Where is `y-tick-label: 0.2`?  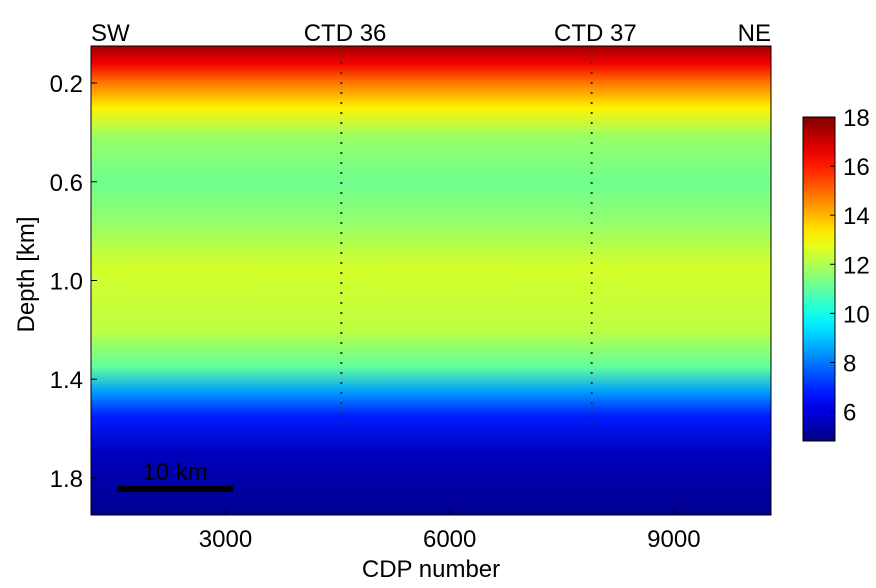
y-tick-label: 0.2 is located at coordinates (66, 84).